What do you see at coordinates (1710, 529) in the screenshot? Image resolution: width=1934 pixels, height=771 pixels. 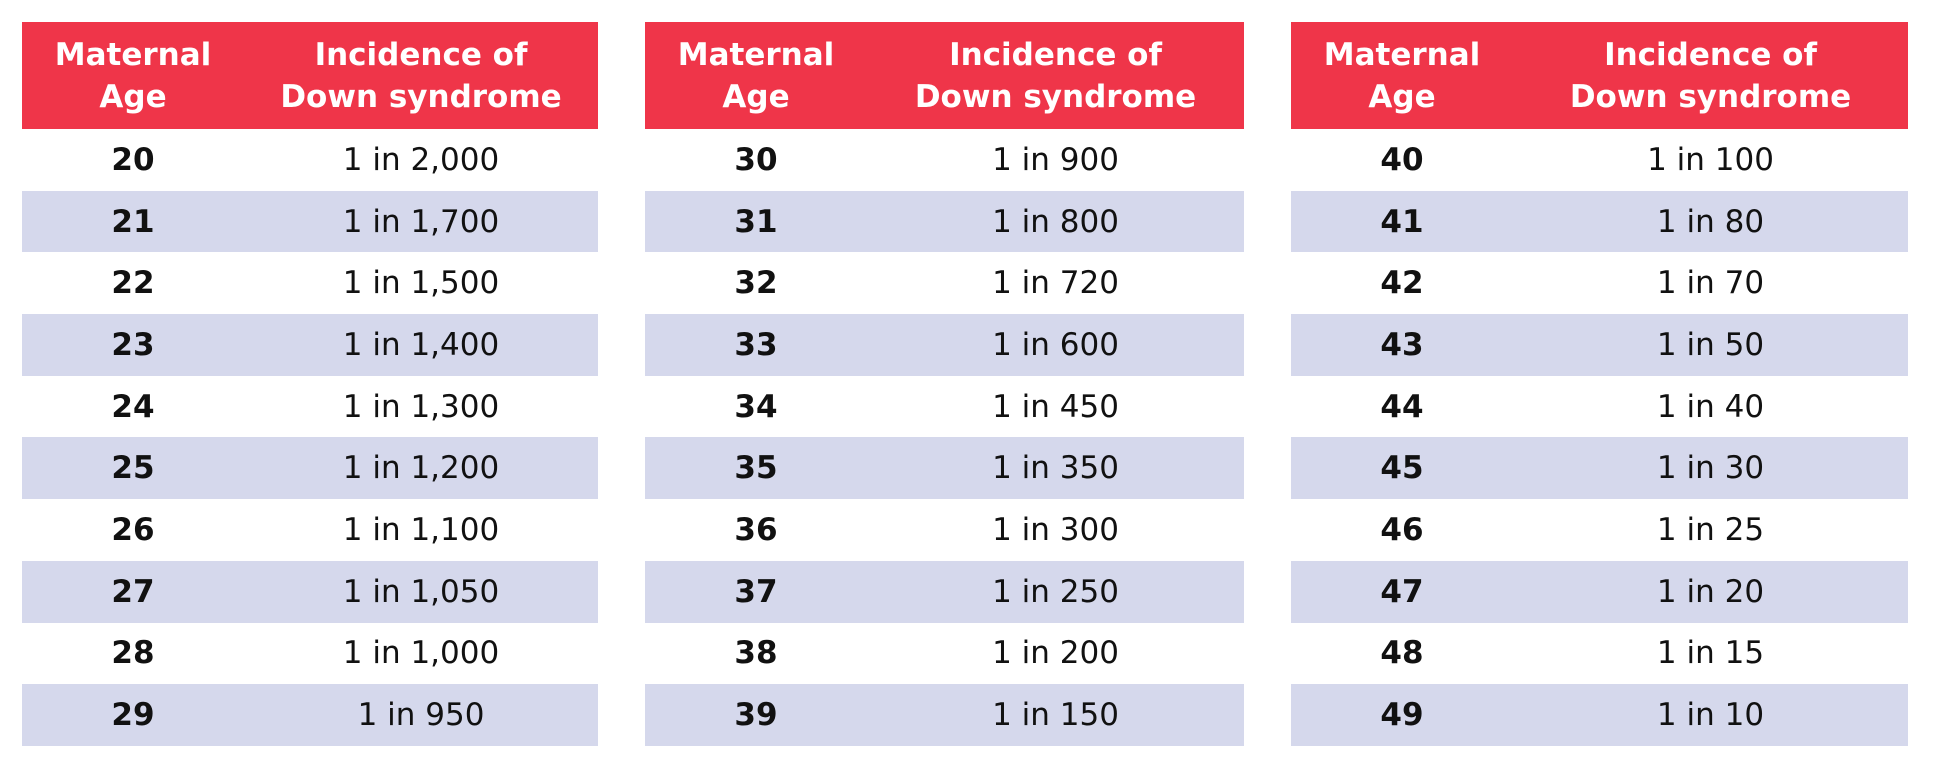 I see `incidence-cell: 1 in 25` at bounding box center [1710, 529].